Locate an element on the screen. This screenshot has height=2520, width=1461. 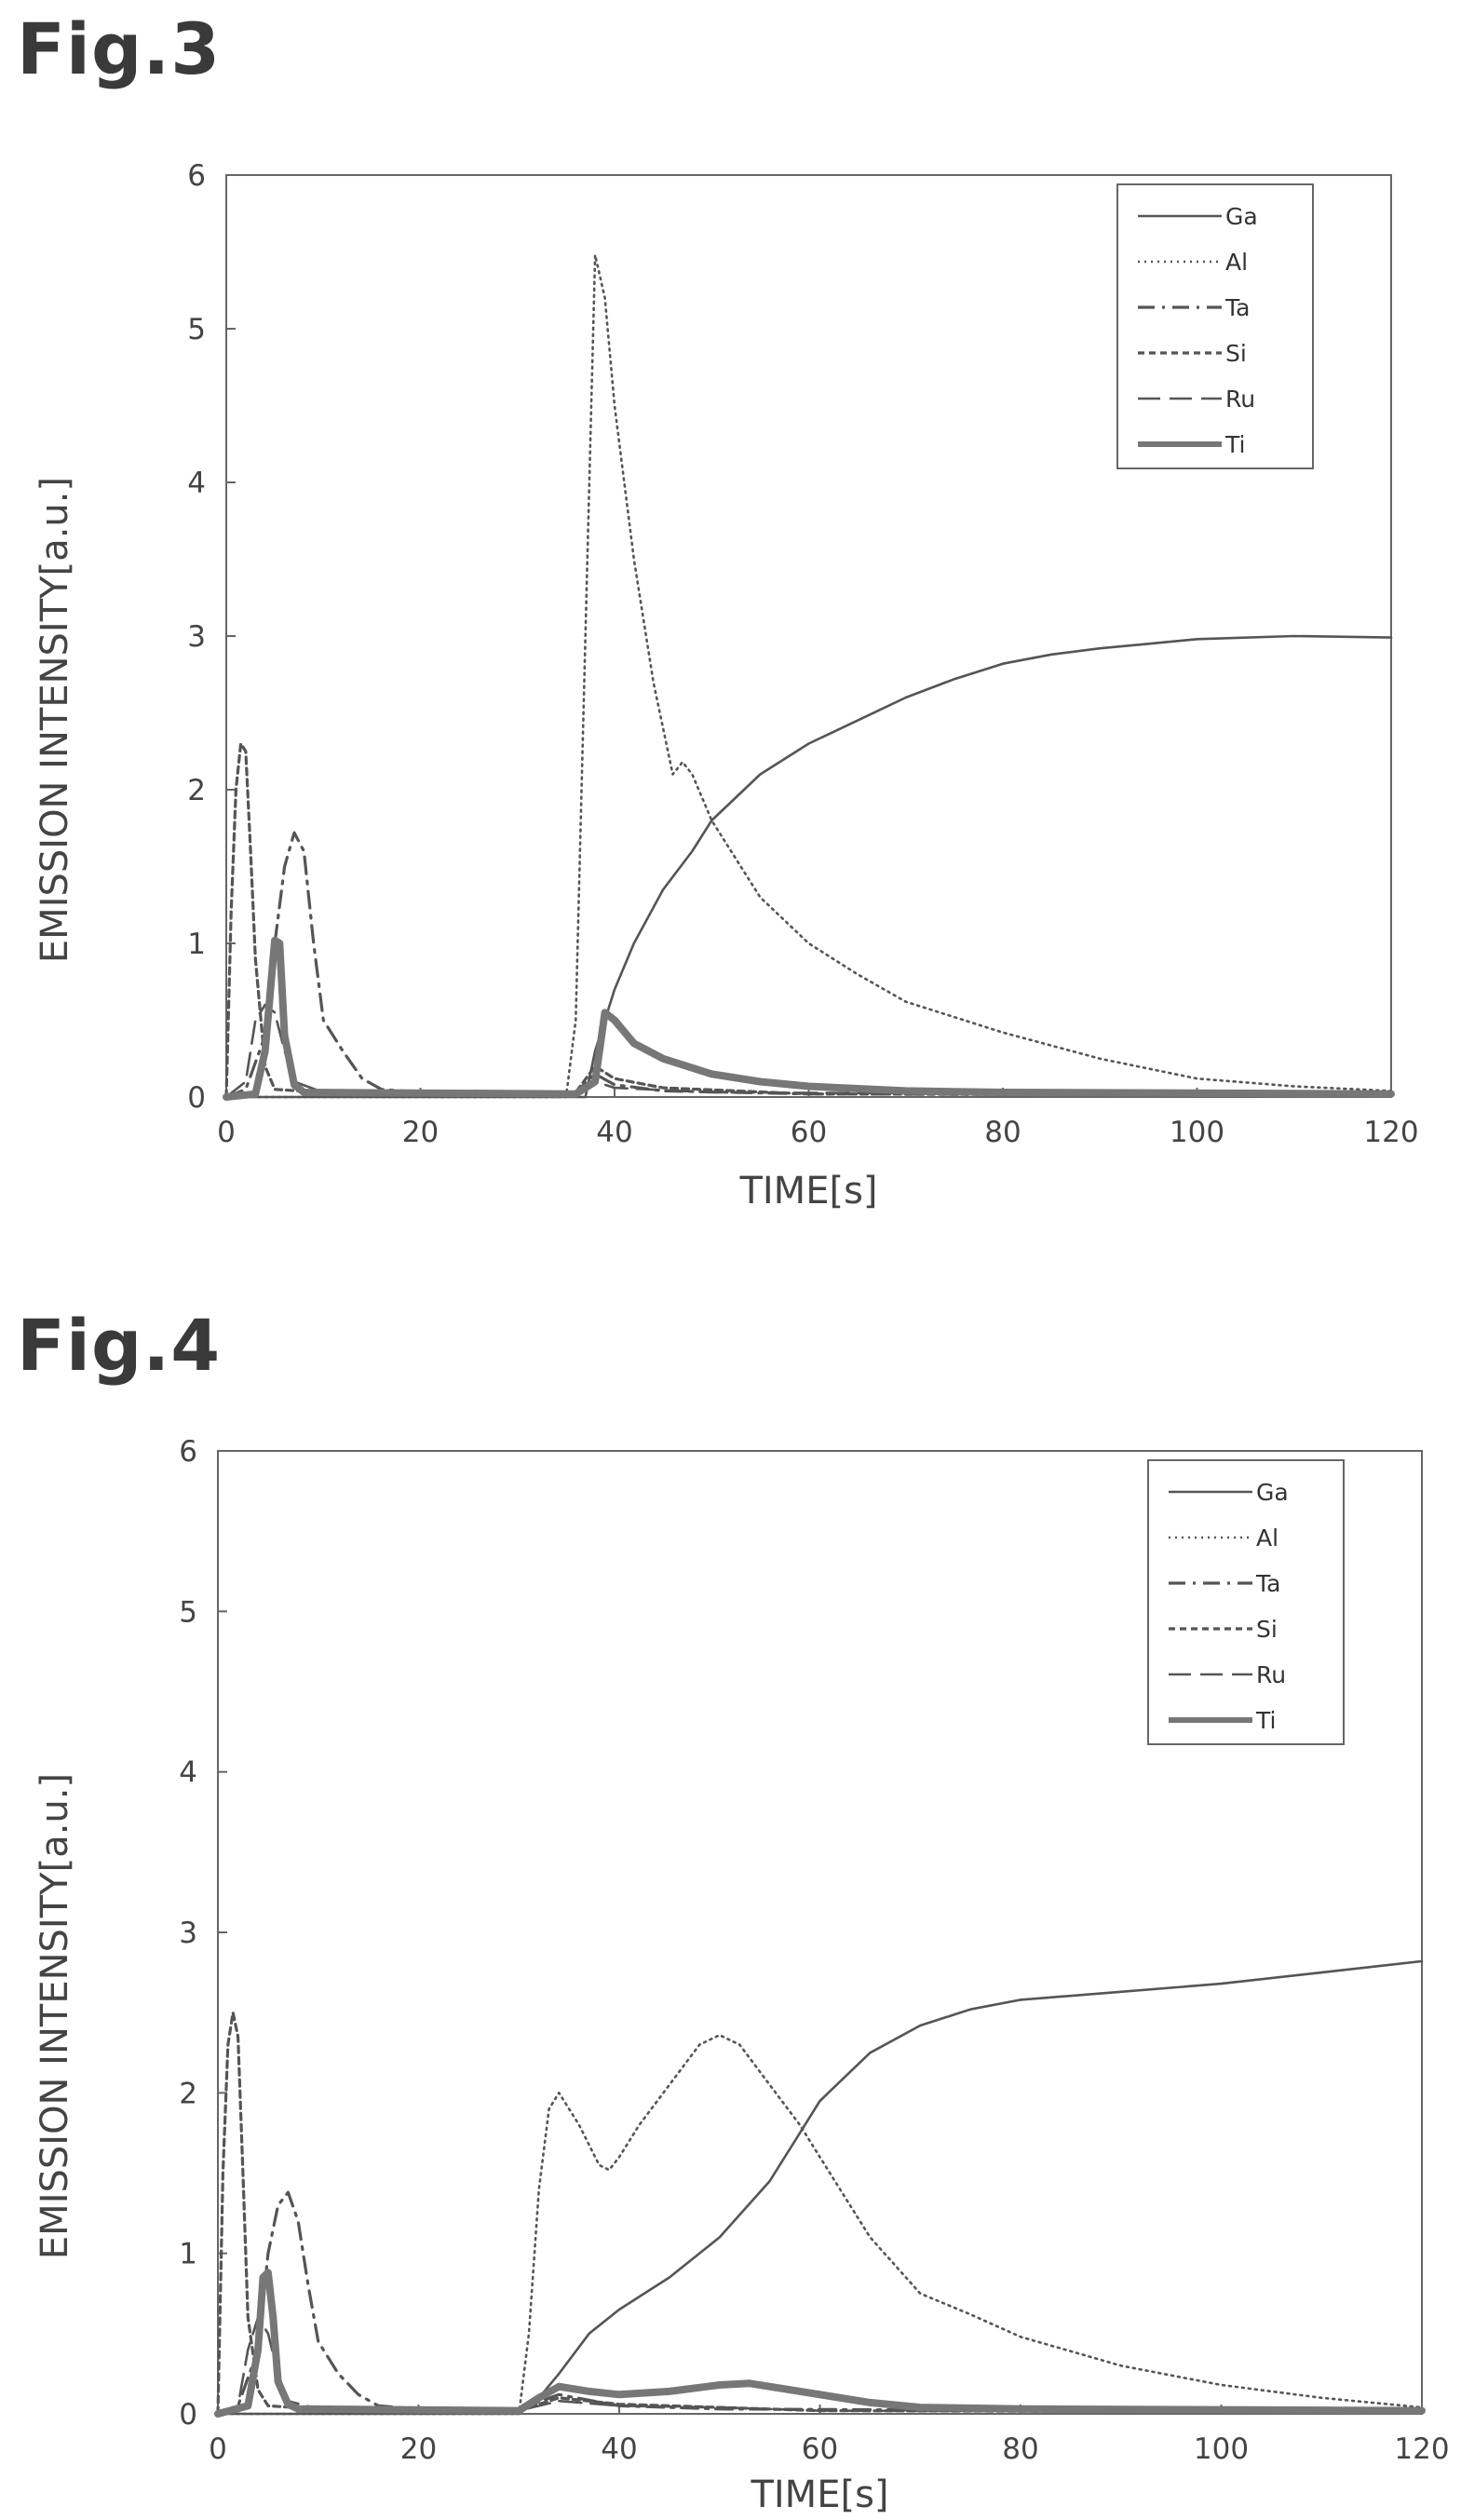
figure-label-4: Fig.4 is located at coordinates (119, 1345).